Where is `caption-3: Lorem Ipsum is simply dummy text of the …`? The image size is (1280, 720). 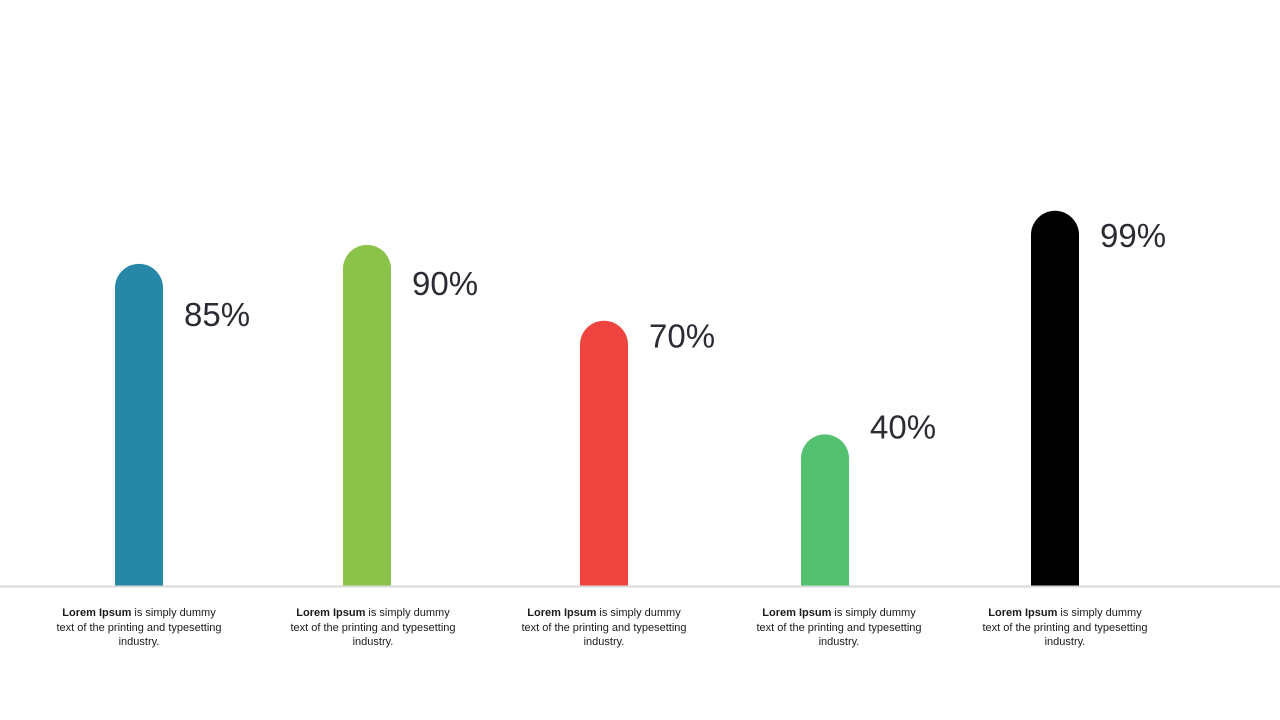
caption-3: Lorem Ipsum is simply dummy text of the … is located at coordinates (604, 628).